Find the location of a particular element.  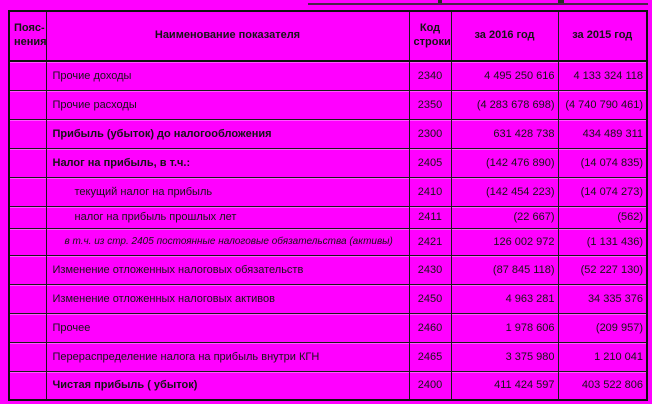

row-name-cell: Прочее is located at coordinates (227, 327).